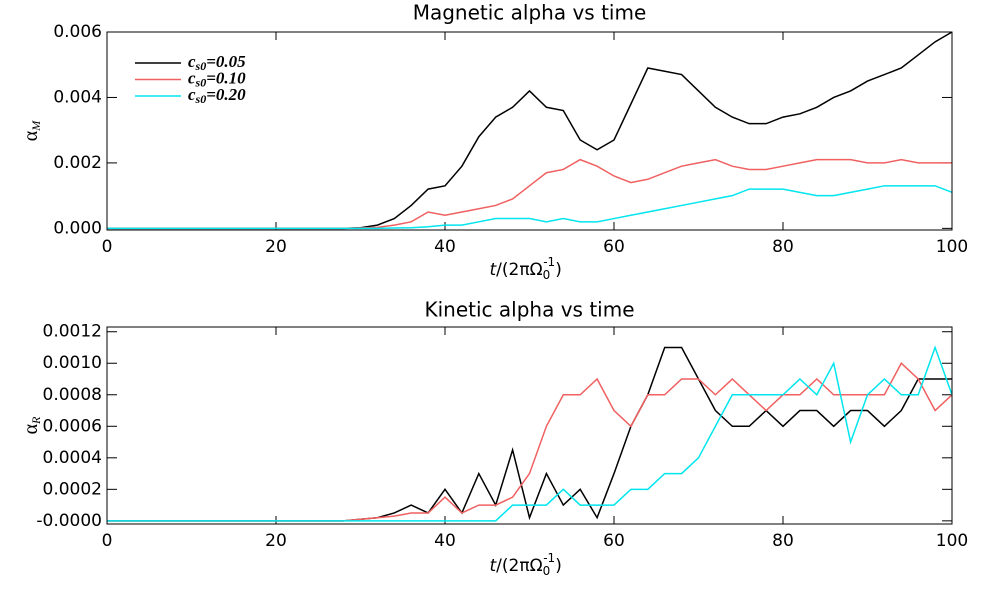  Describe the element at coordinates (77, 32) in the screenshot. I see `y-tick-label: 0.006` at that location.